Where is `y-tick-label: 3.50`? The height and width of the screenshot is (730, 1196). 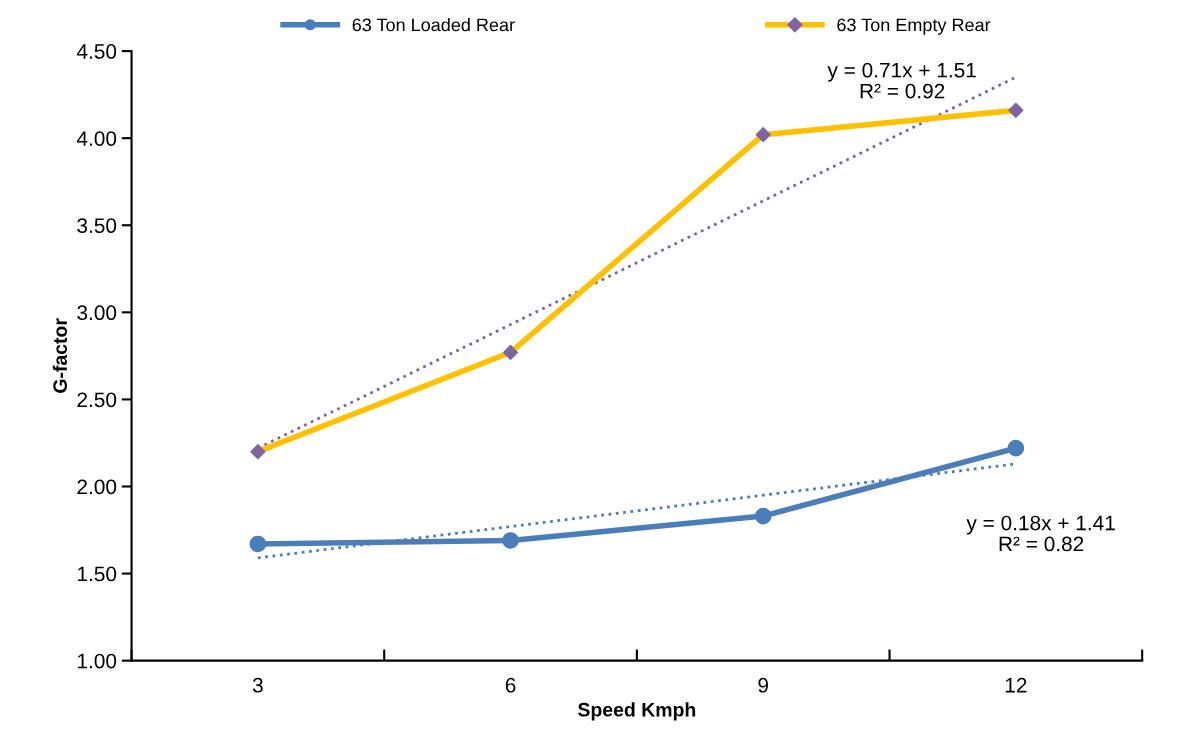 y-tick-label: 3.50 is located at coordinates (97, 226).